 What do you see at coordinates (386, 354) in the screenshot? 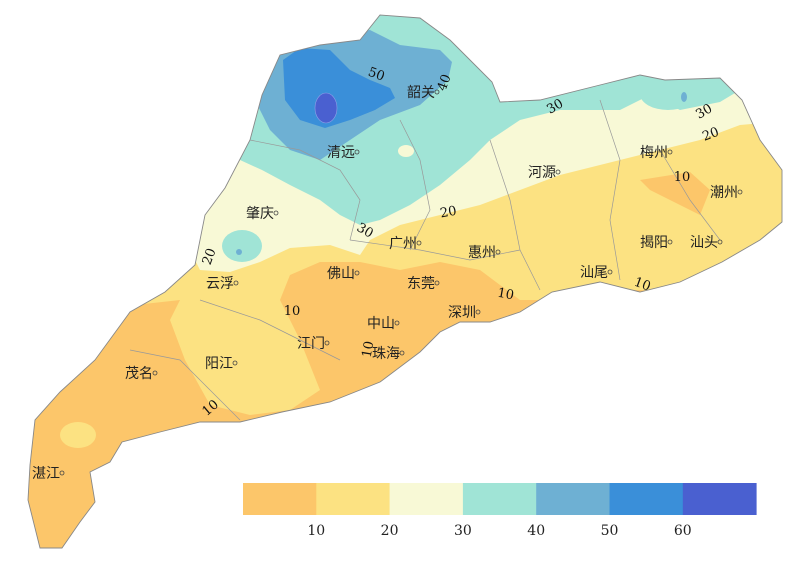
I see `city-label: 珠海` at bounding box center [386, 354].